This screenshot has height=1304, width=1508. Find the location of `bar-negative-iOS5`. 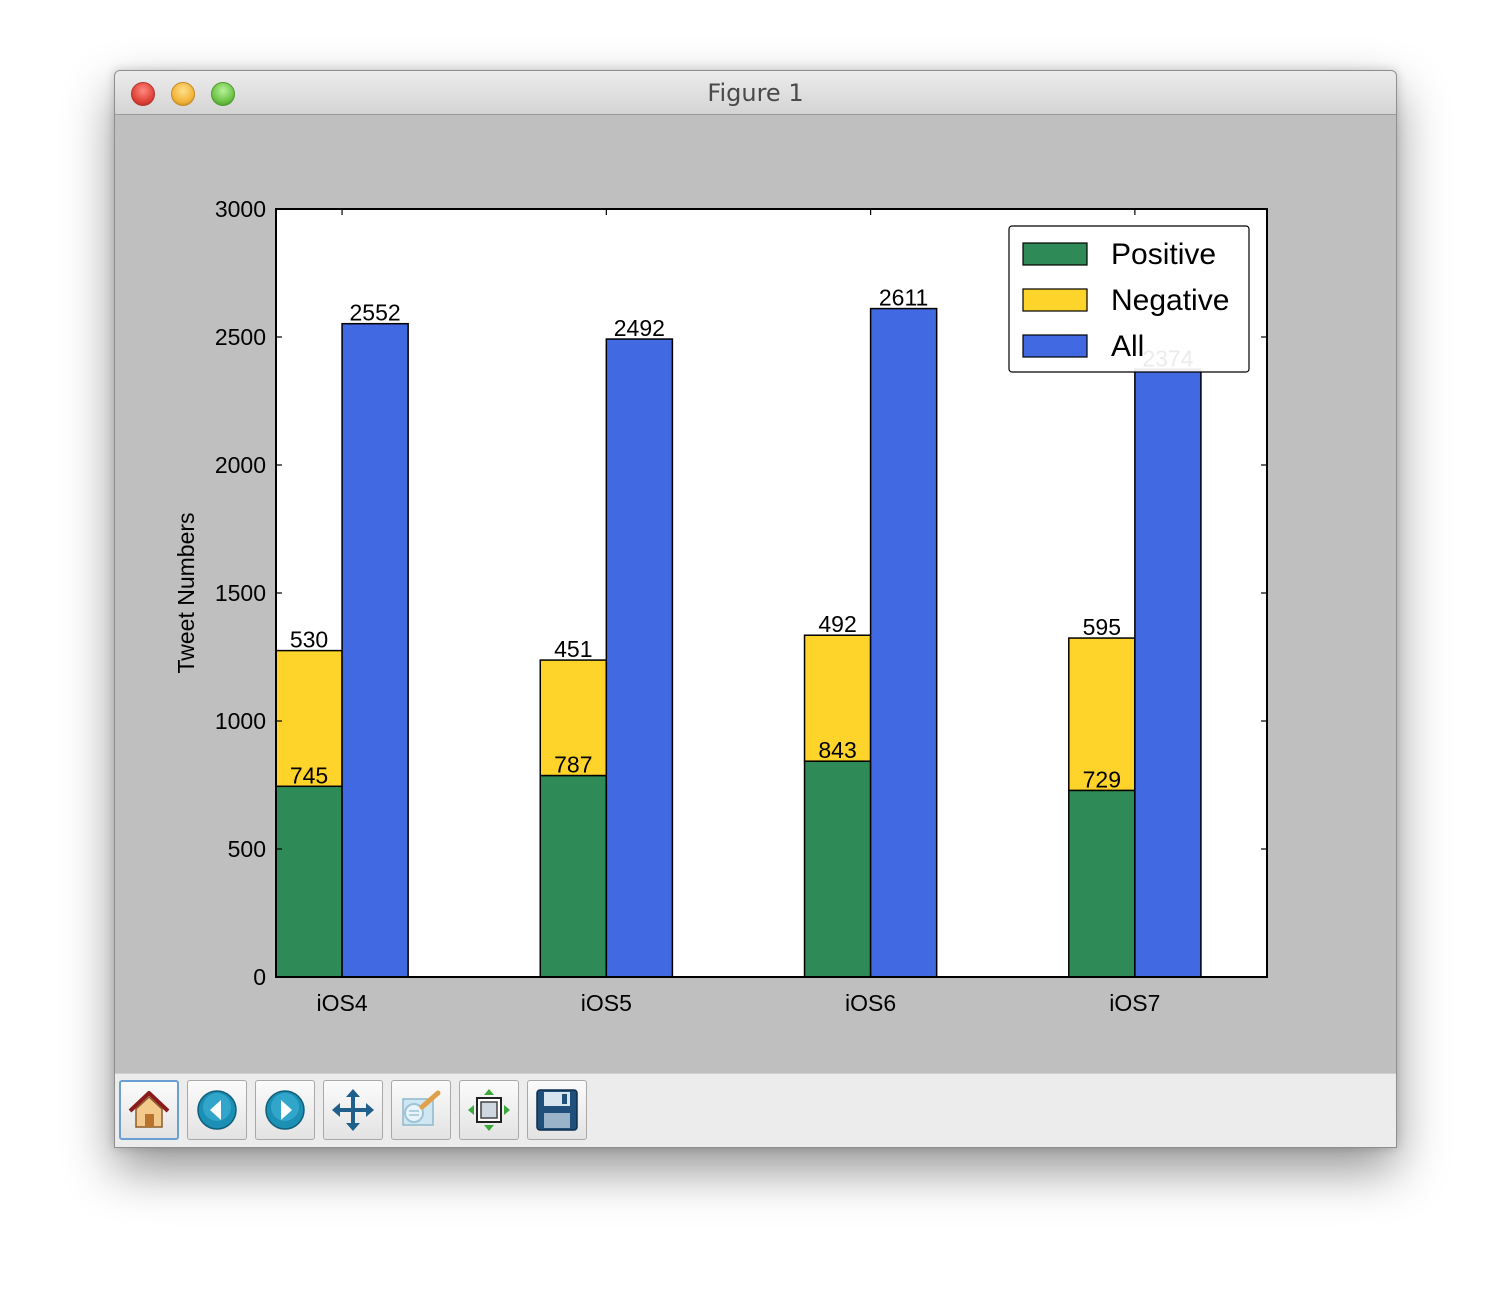

bar-negative-iOS5 is located at coordinates (573, 718).